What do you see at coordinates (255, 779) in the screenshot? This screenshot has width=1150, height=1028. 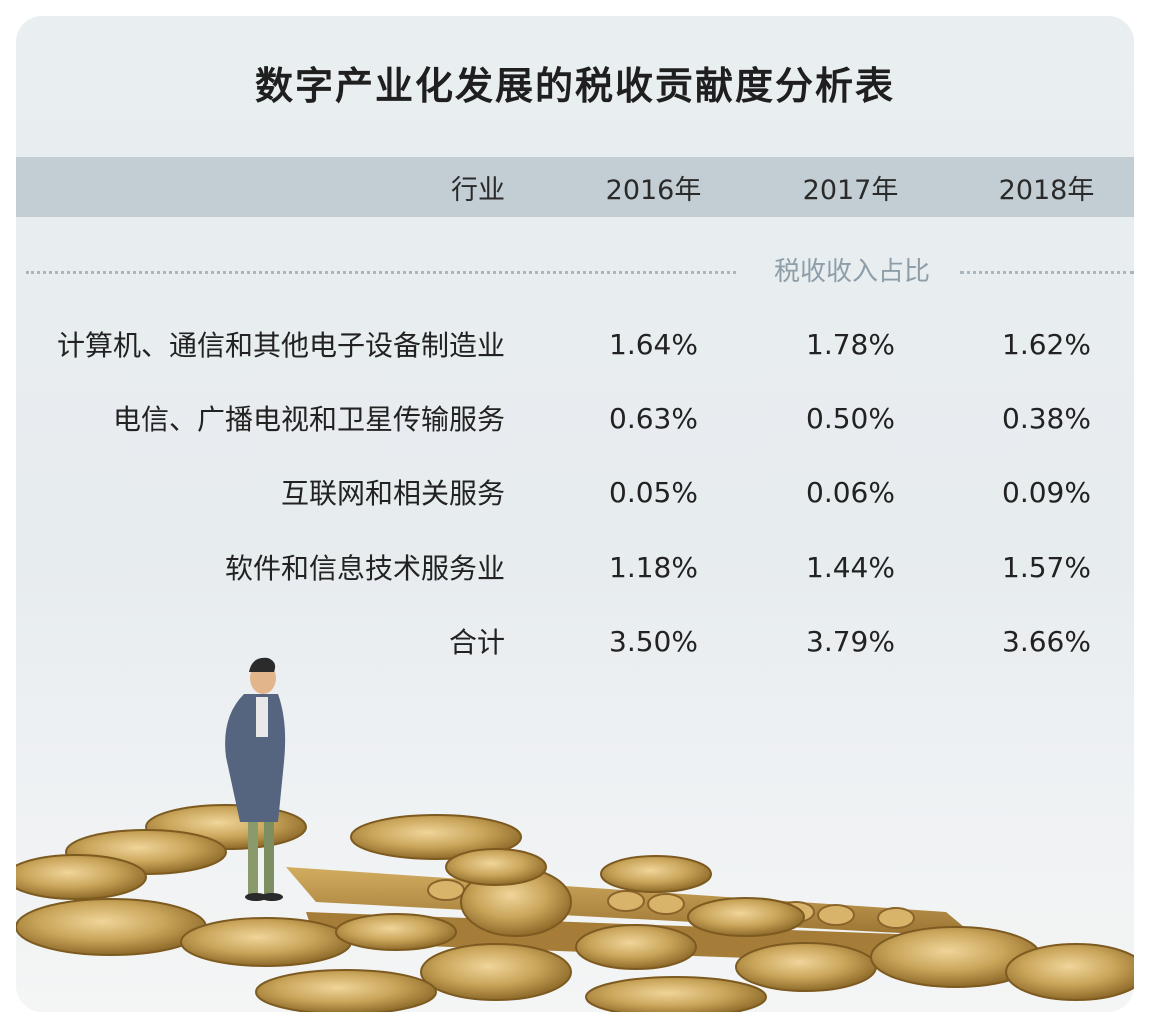 I see `figurine` at bounding box center [255, 779].